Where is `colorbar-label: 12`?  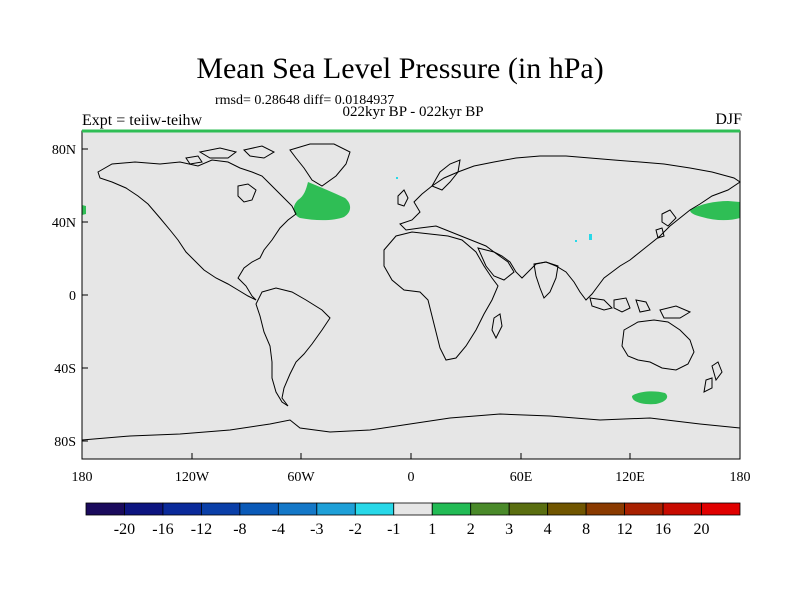 colorbar-label: 12 is located at coordinates (625, 529).